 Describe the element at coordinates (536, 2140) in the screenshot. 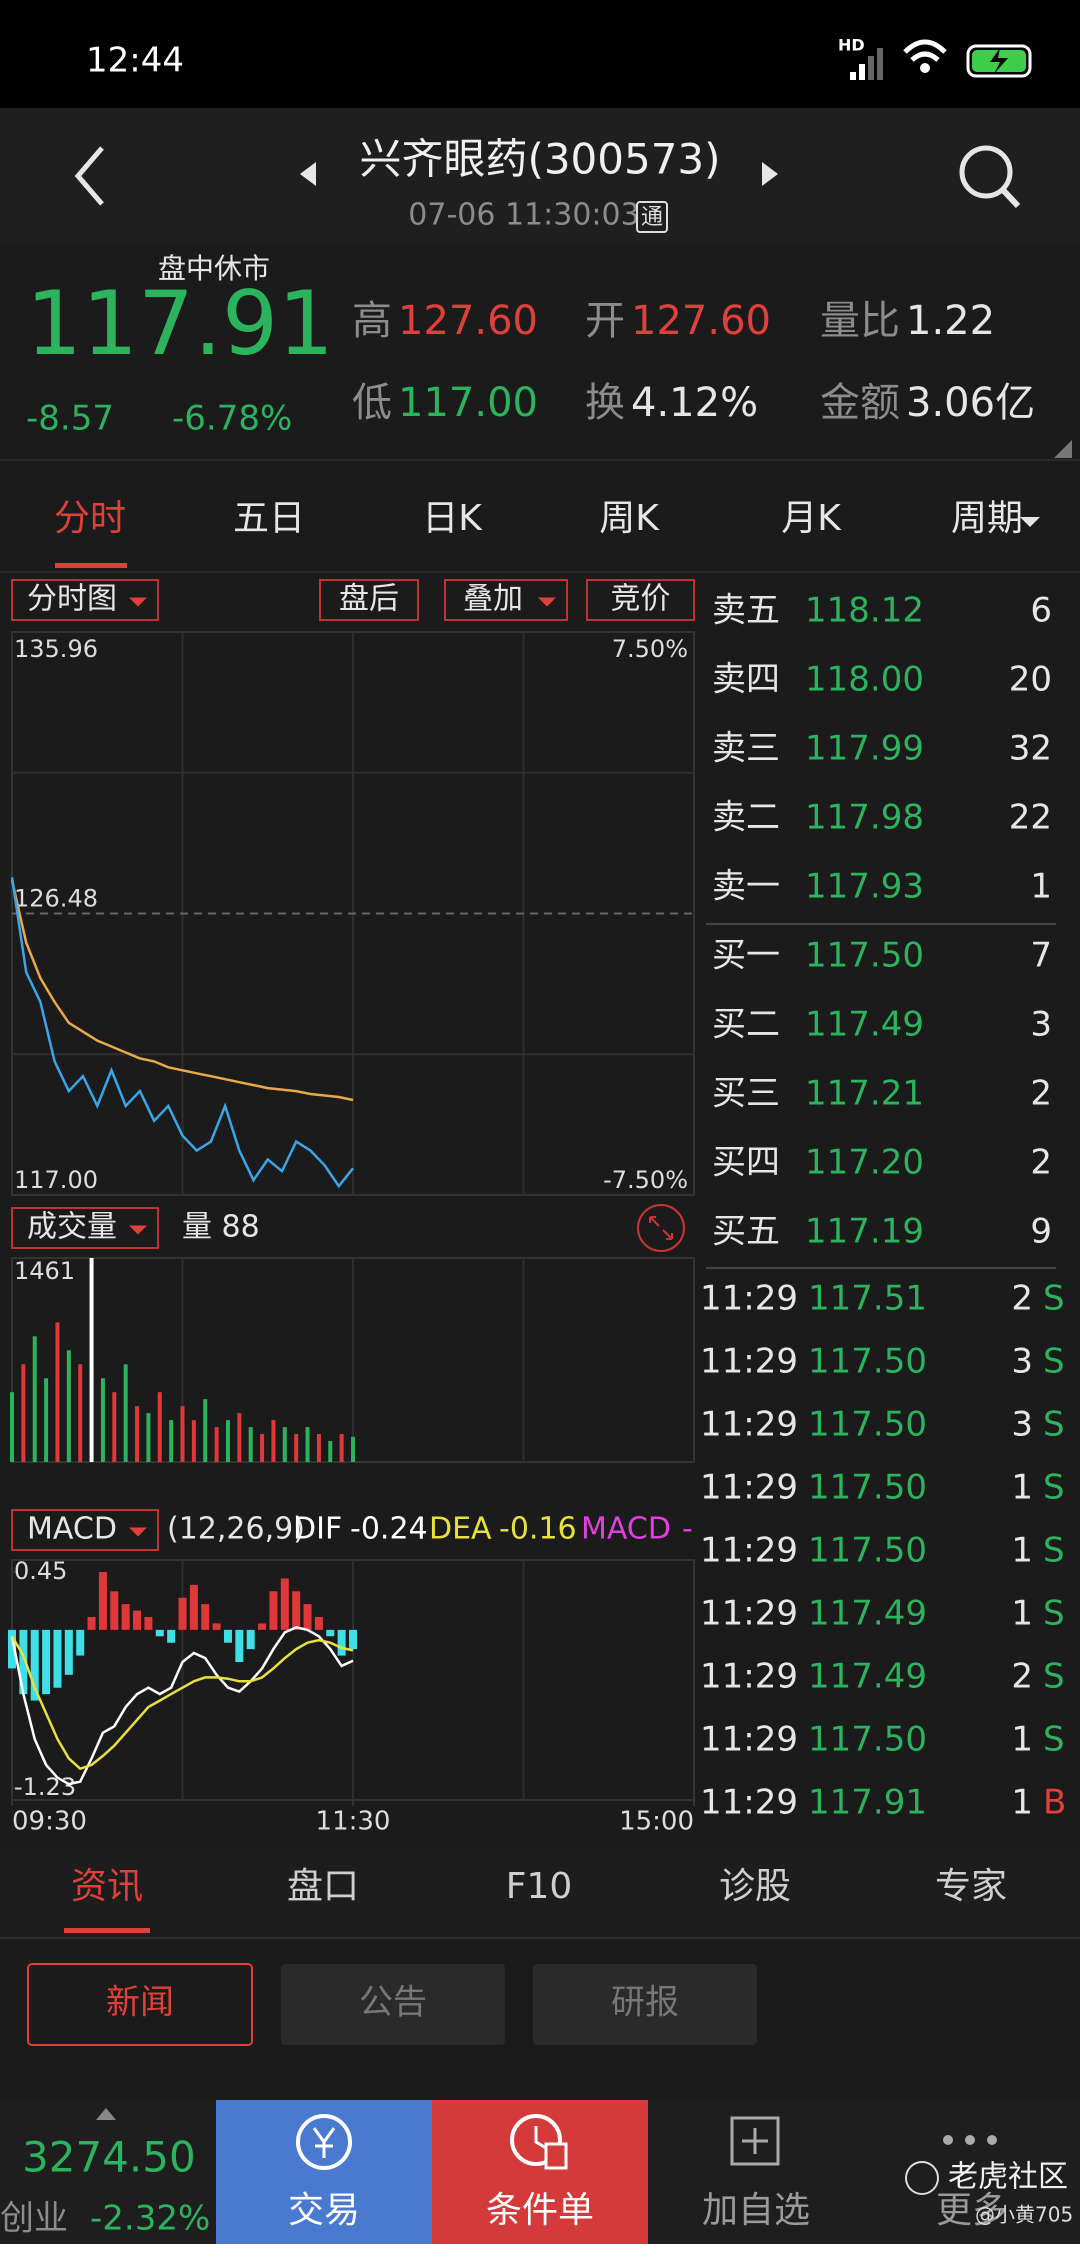

I see `condition-icon` at that location.